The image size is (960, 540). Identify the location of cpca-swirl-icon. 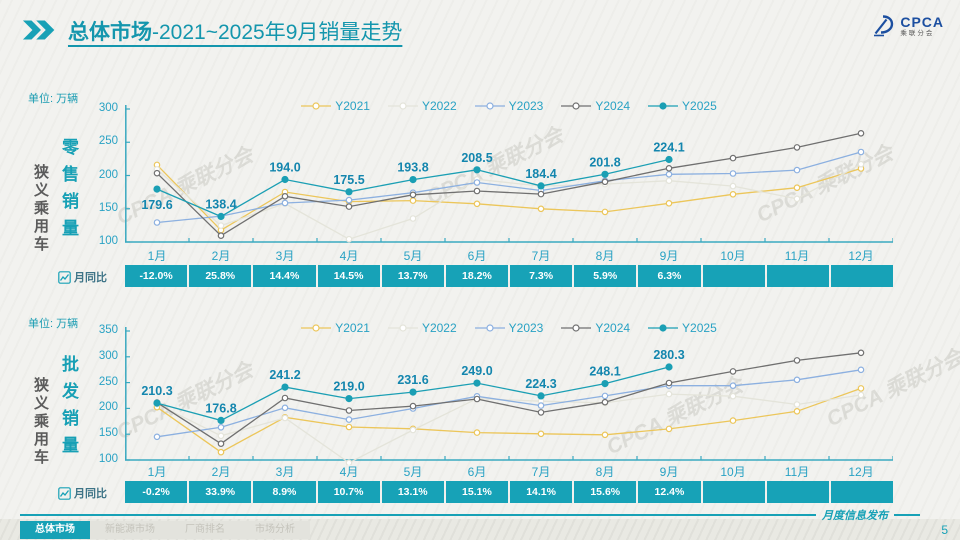
(884, 26).